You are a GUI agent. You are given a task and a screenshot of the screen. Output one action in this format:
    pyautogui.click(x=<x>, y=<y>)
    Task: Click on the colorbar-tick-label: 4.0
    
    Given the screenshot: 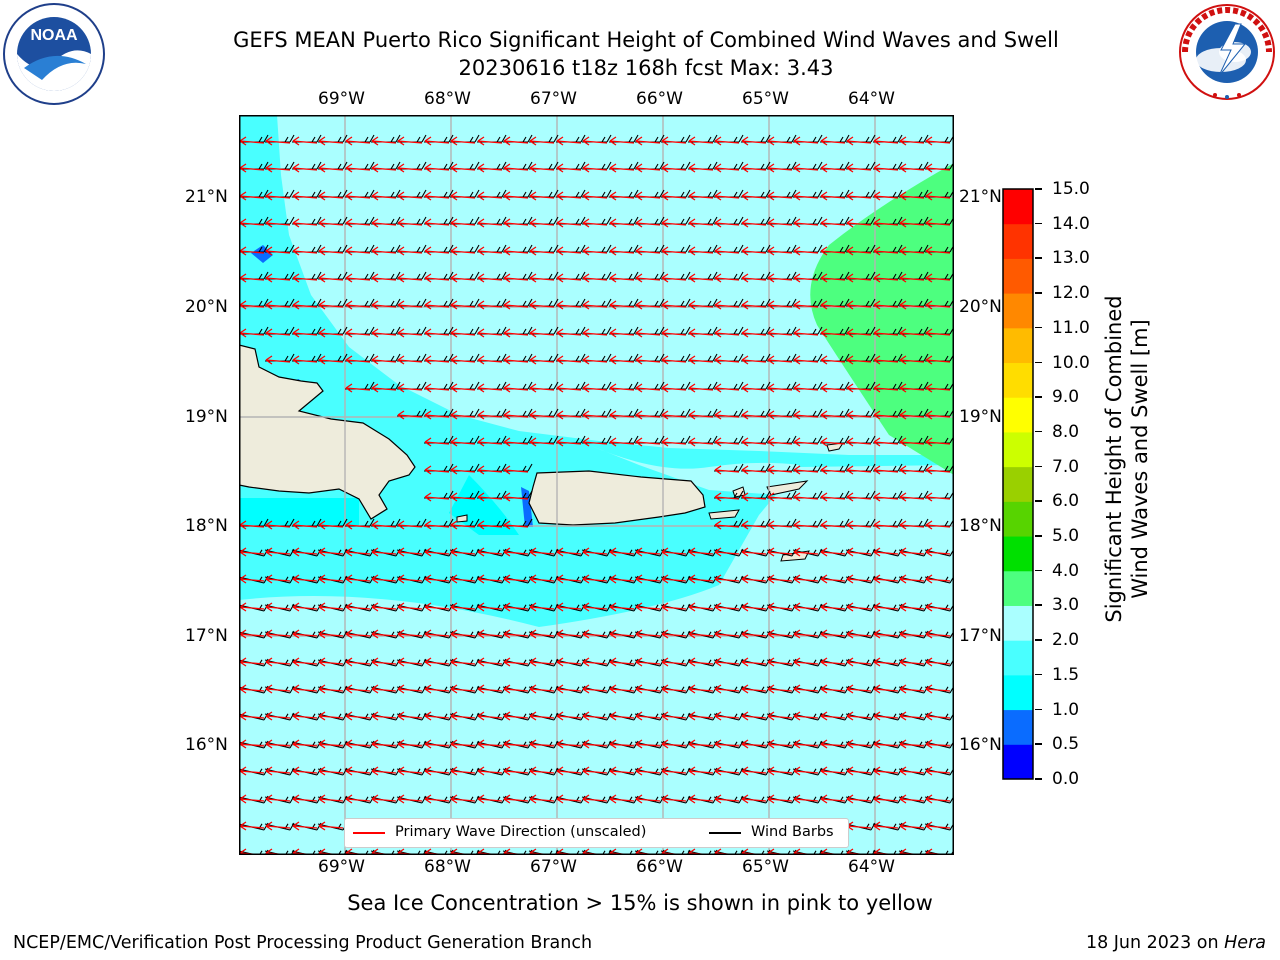 What is the action you would take?
    pyautogui.click(x=1066, y=570)
    